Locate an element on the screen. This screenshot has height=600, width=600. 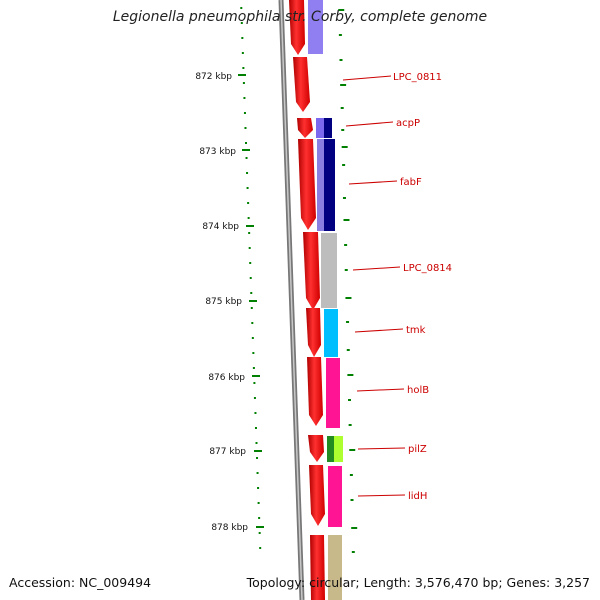
tick-label: 876 kbp is located at coordinates (226, 378).